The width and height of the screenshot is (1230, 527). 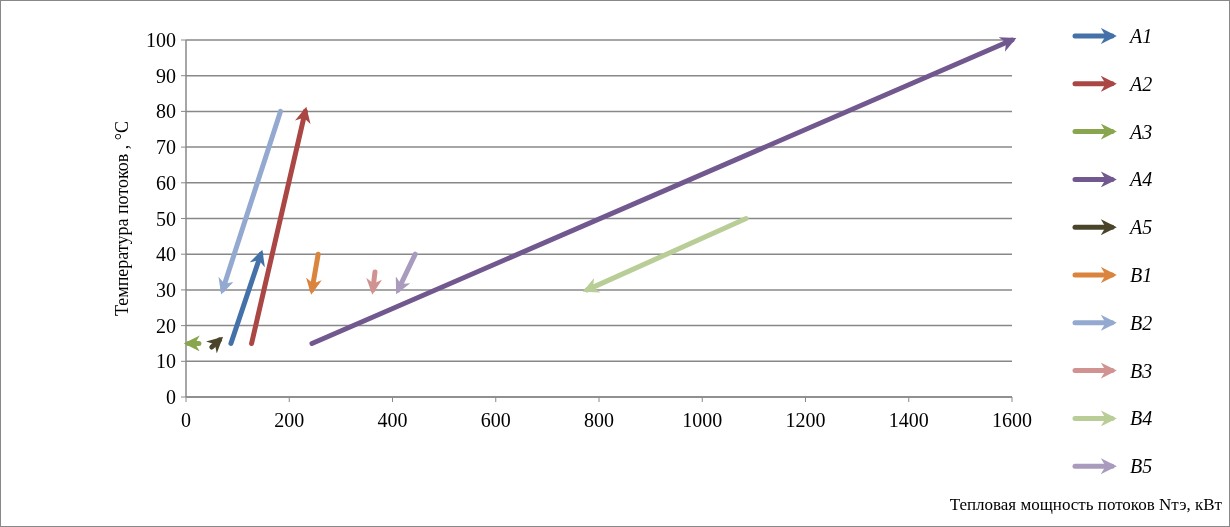 I want to click on legend-label: B2, so click(x=1141, y=322).